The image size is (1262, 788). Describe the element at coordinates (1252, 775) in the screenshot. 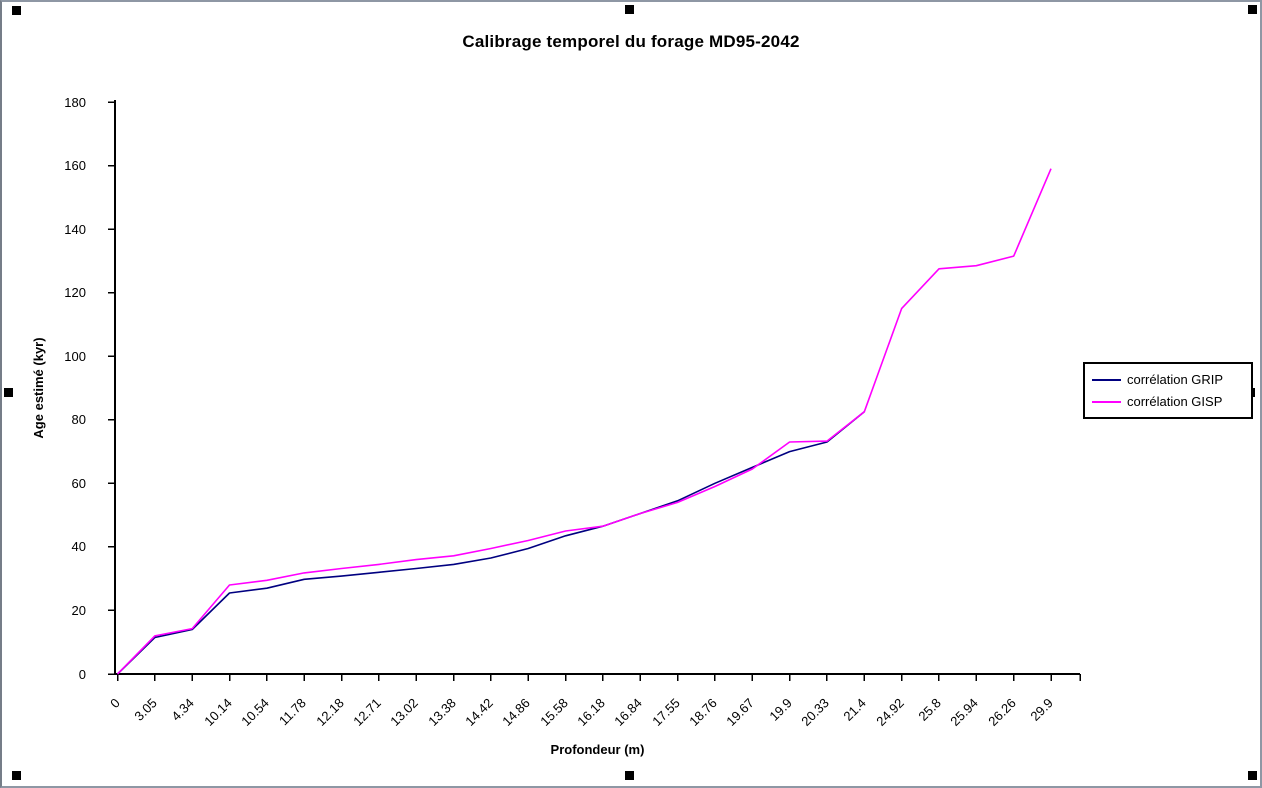

I see `selection-handle-bottom-right` at that location.